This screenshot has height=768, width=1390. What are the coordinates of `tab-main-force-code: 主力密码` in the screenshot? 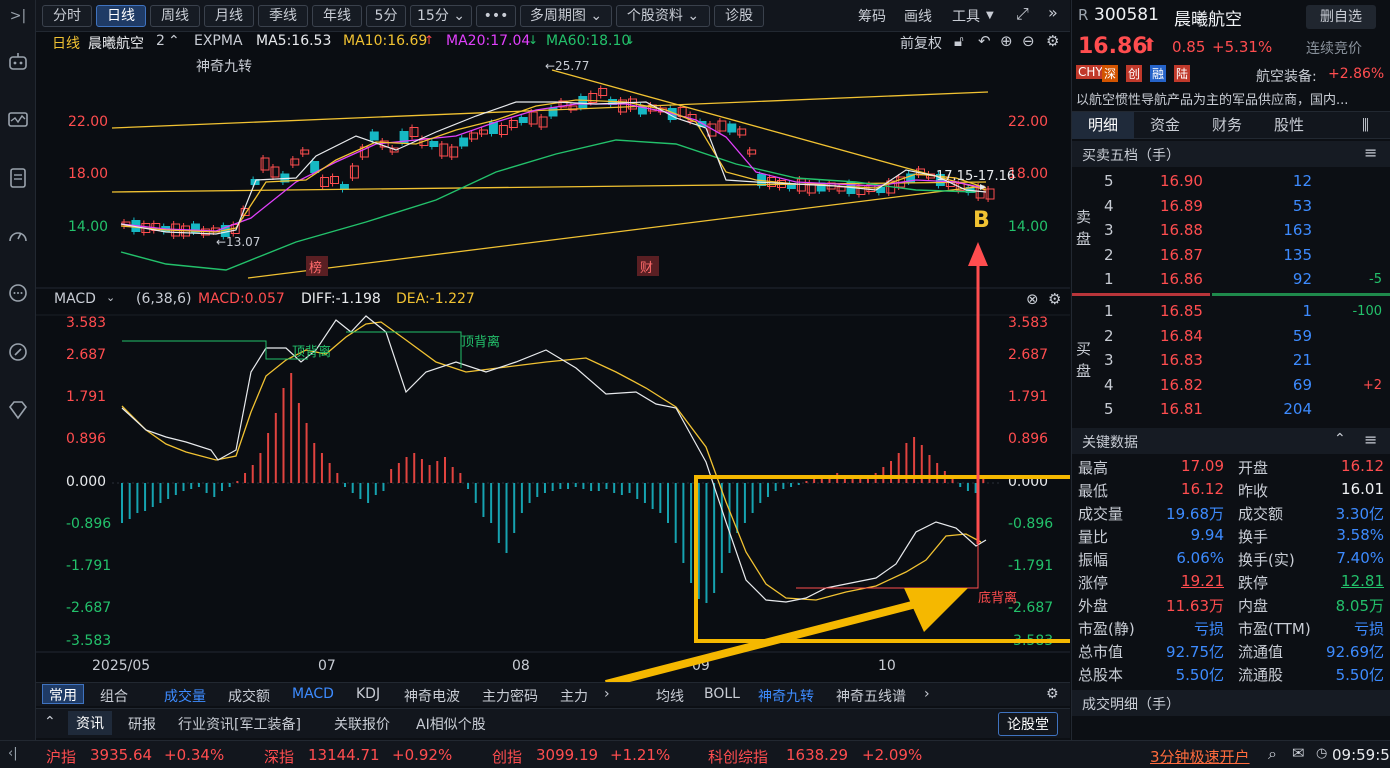 It's located at (510, 697).